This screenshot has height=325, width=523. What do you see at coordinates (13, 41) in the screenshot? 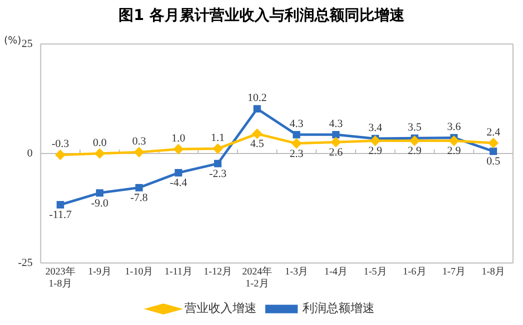
I see `y-axis-title: (%)` at bounding box center [13, 41].